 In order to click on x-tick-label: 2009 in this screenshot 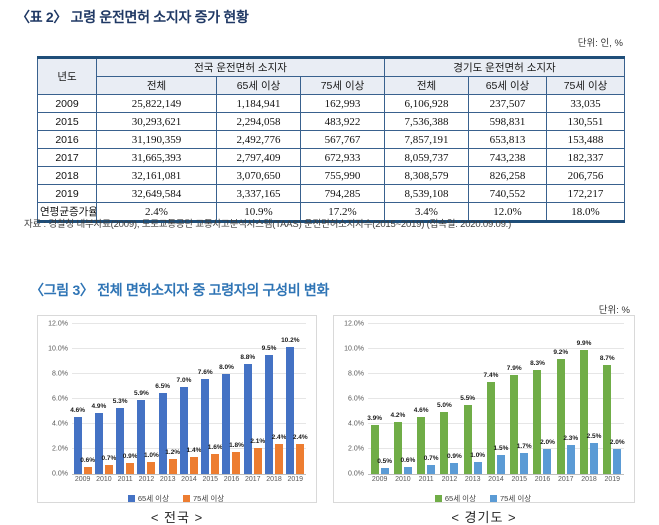, I will do `click(82, 479)`.